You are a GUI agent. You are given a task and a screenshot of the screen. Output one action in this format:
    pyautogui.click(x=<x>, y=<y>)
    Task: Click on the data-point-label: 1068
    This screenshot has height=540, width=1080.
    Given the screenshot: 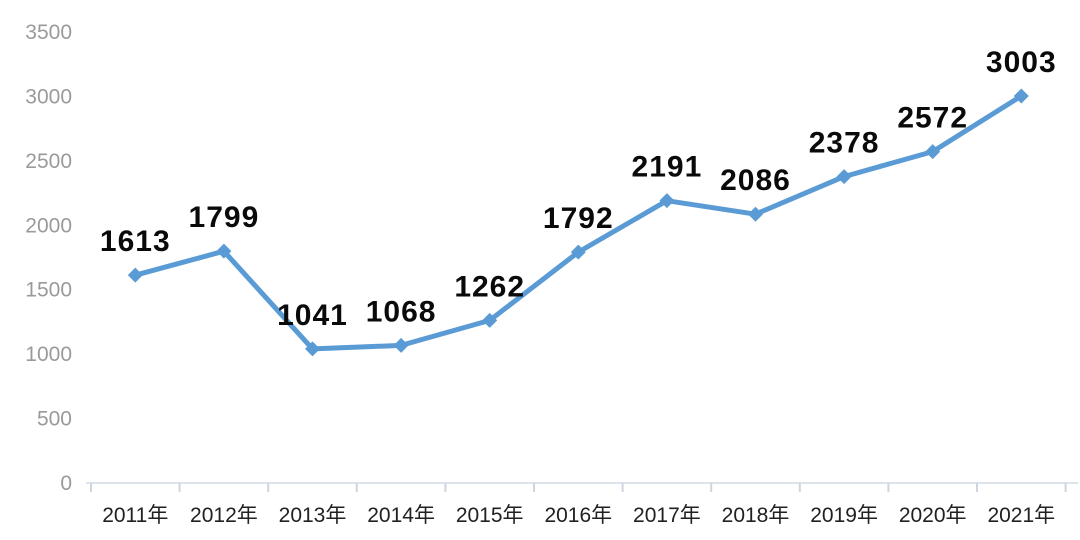 What is the action you would take?
    pyautogui.click(x=401, y=311)
    